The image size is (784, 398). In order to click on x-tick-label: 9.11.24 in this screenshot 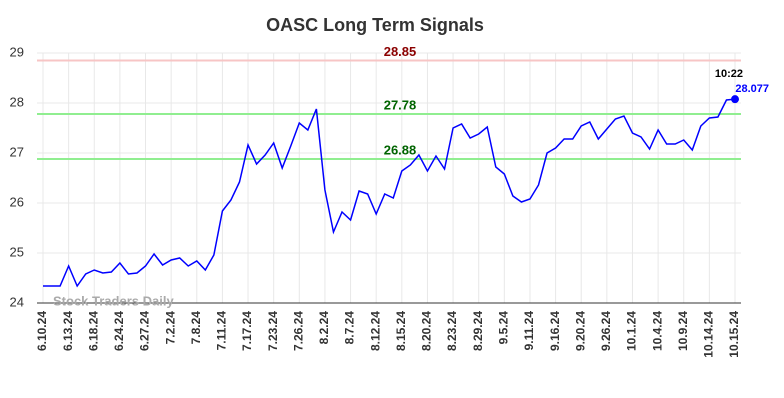, I will do `click(529, 331)`.